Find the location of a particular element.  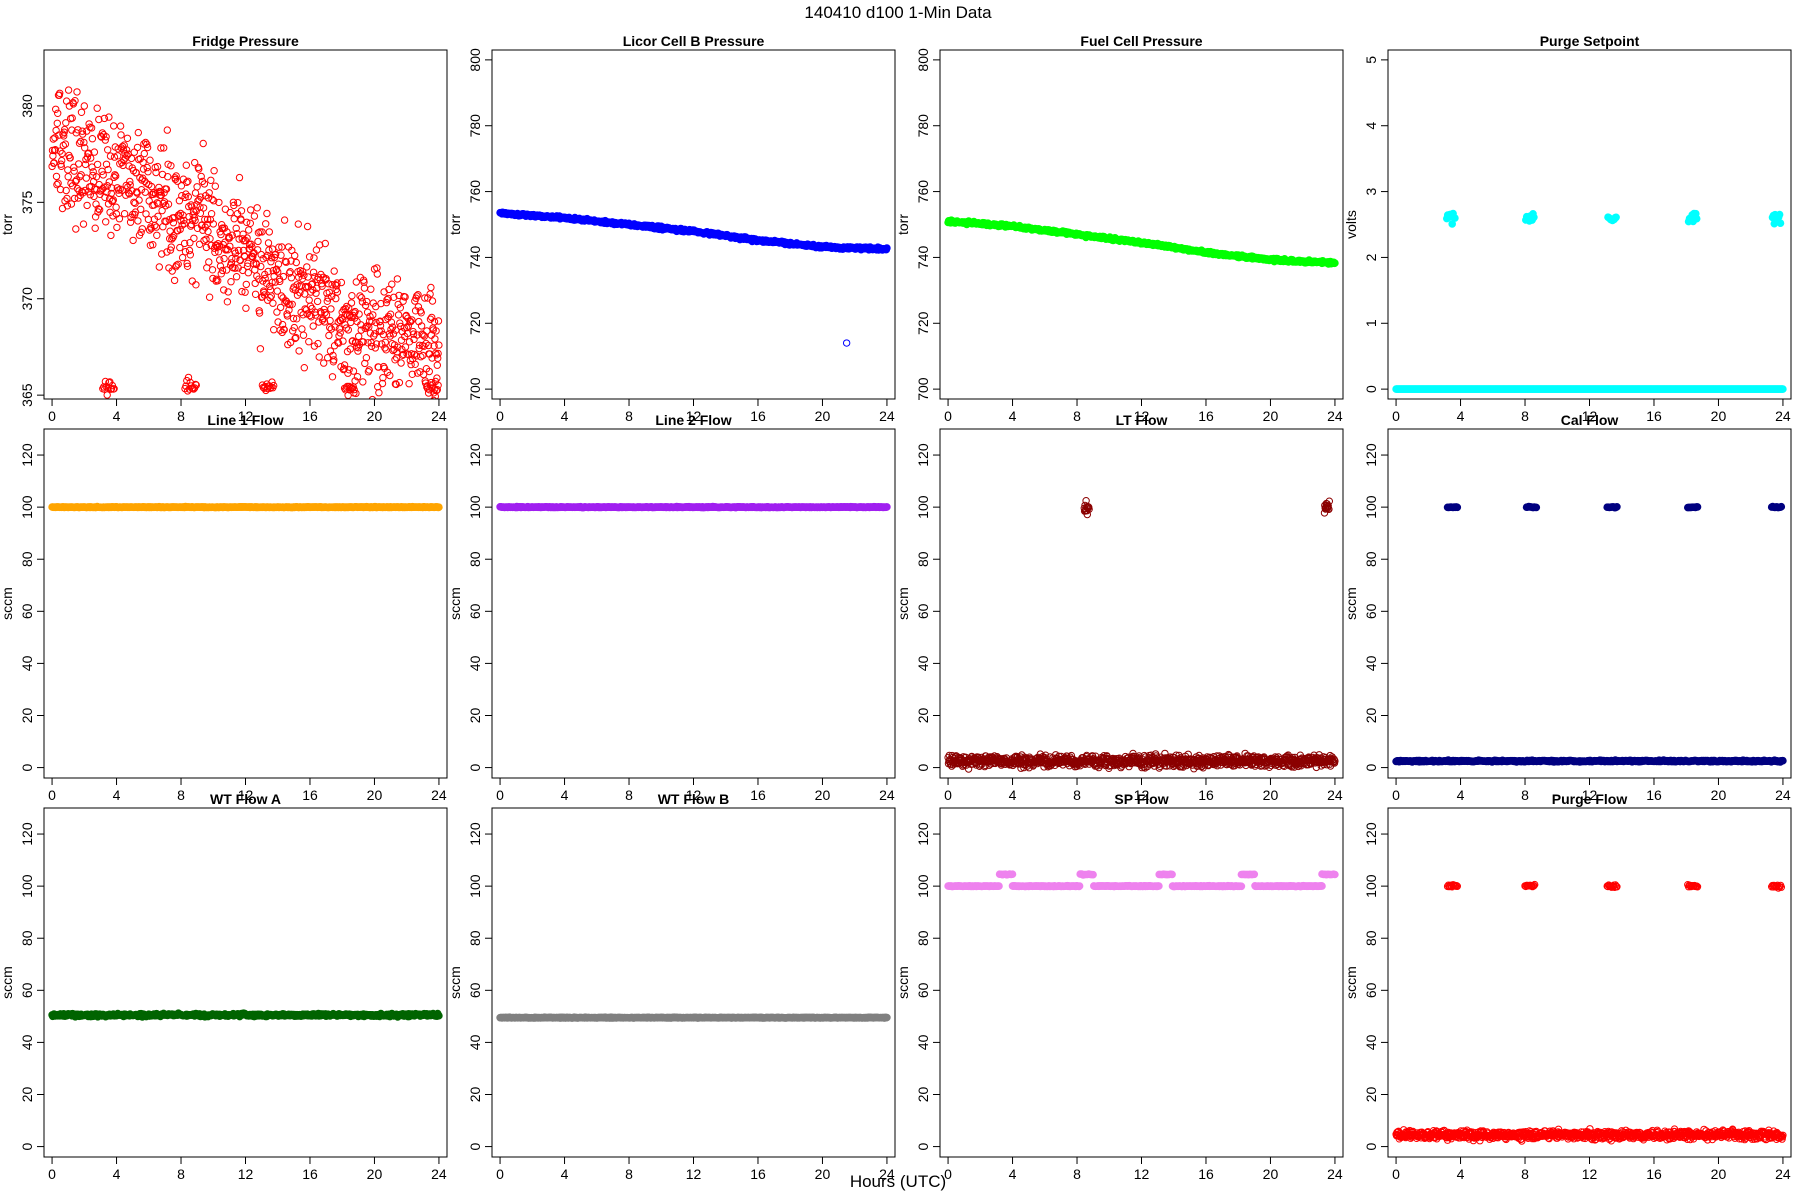

x-tick-label: 0 is located at coordinates (500, 795).